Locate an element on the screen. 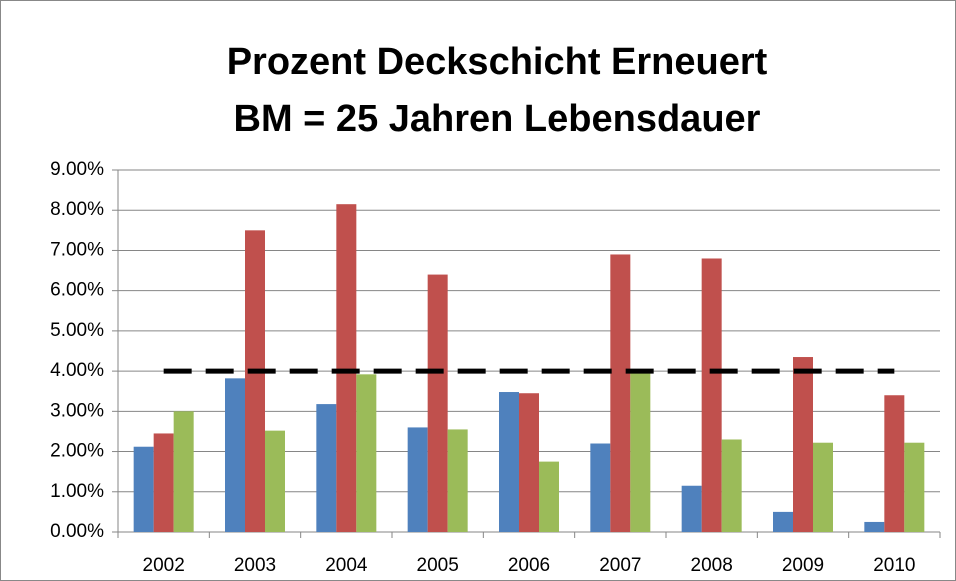 The height and width of the screenshot is (581, 956). chart-title: Prozent Deckschicht Erneuert is located at coordinates (497, 62).